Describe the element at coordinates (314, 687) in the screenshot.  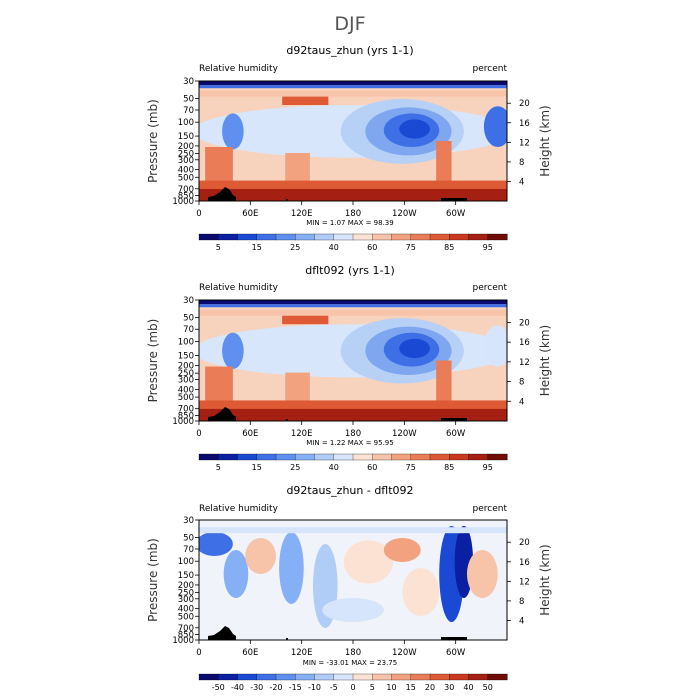
I see `colorbar-label: -10` at that location.